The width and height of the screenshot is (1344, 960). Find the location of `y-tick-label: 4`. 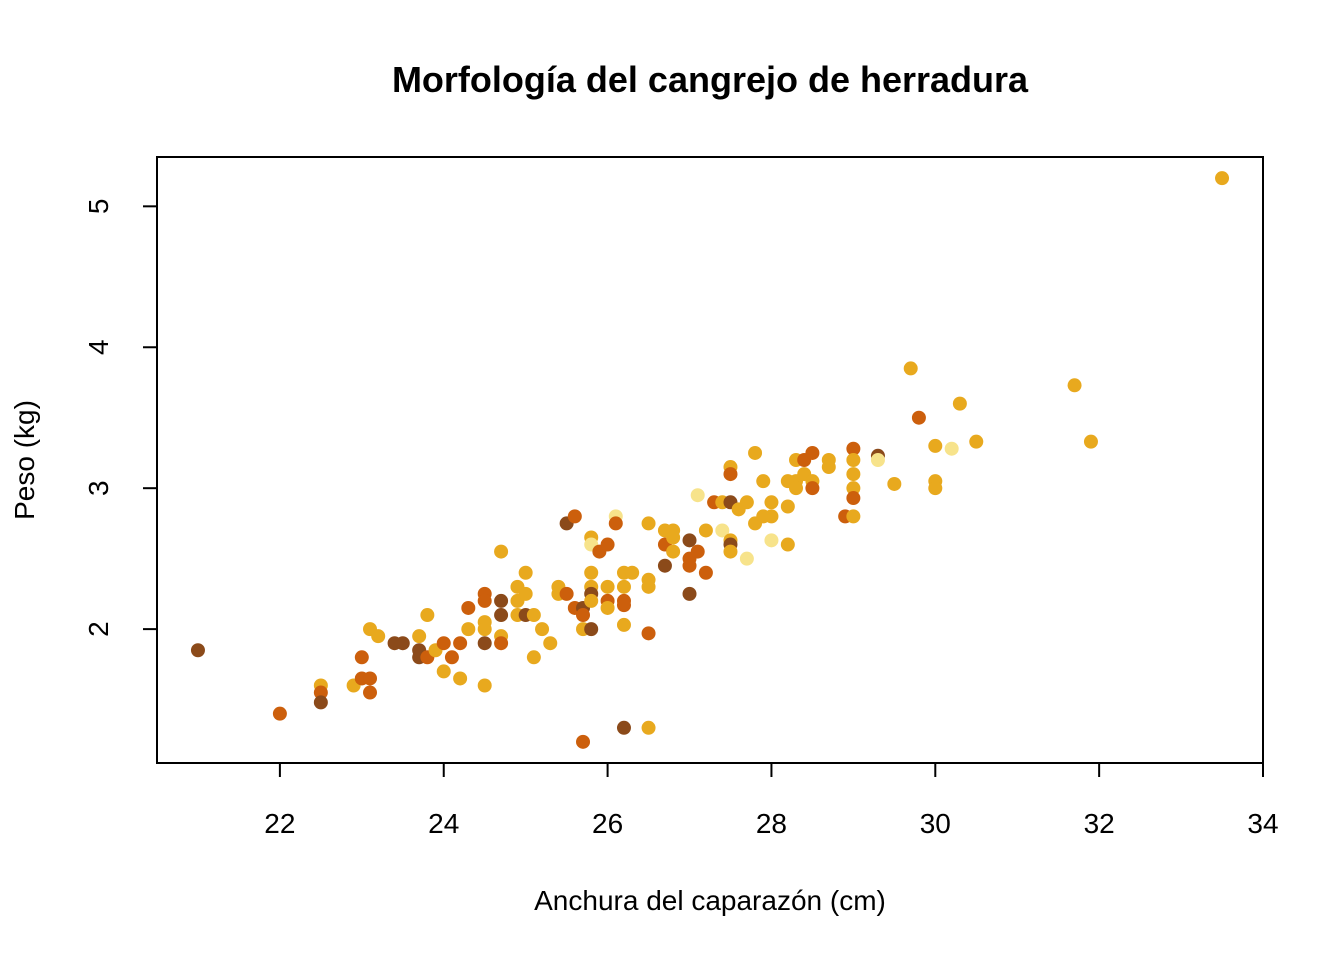

y-tick-label: 4 is located at coordinates (98, 347).